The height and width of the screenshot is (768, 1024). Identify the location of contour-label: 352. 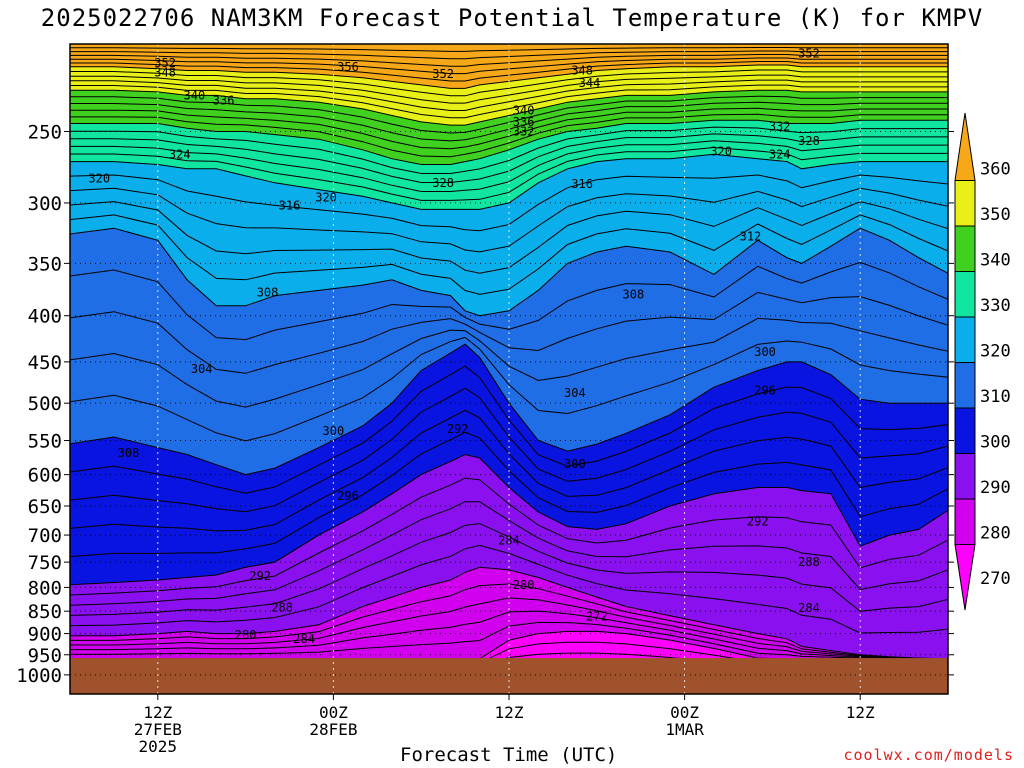
(809, 54).